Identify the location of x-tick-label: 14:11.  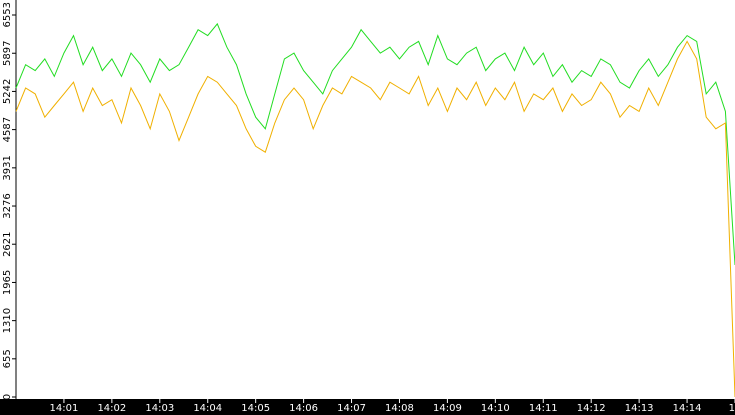
(543, 408).